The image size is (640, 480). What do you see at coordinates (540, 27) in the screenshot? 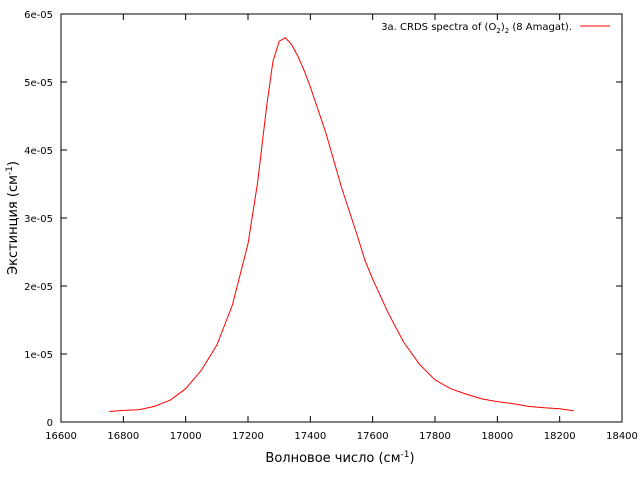
I see `legend-label-suffix: (8 Amagat).` at bounding box center [540, 27].